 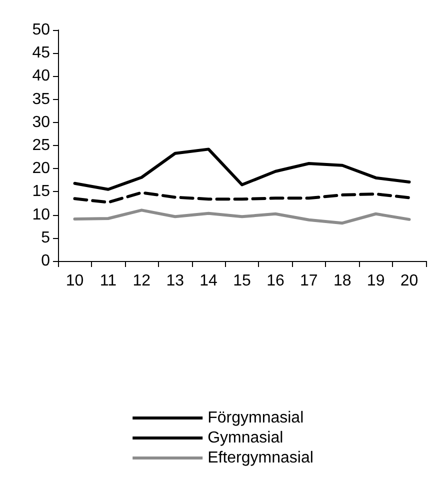 What do you see at coordinates (41, 215) in the screenshot?
I see `y-tick-label: 10` at bounding box center [41, 215].